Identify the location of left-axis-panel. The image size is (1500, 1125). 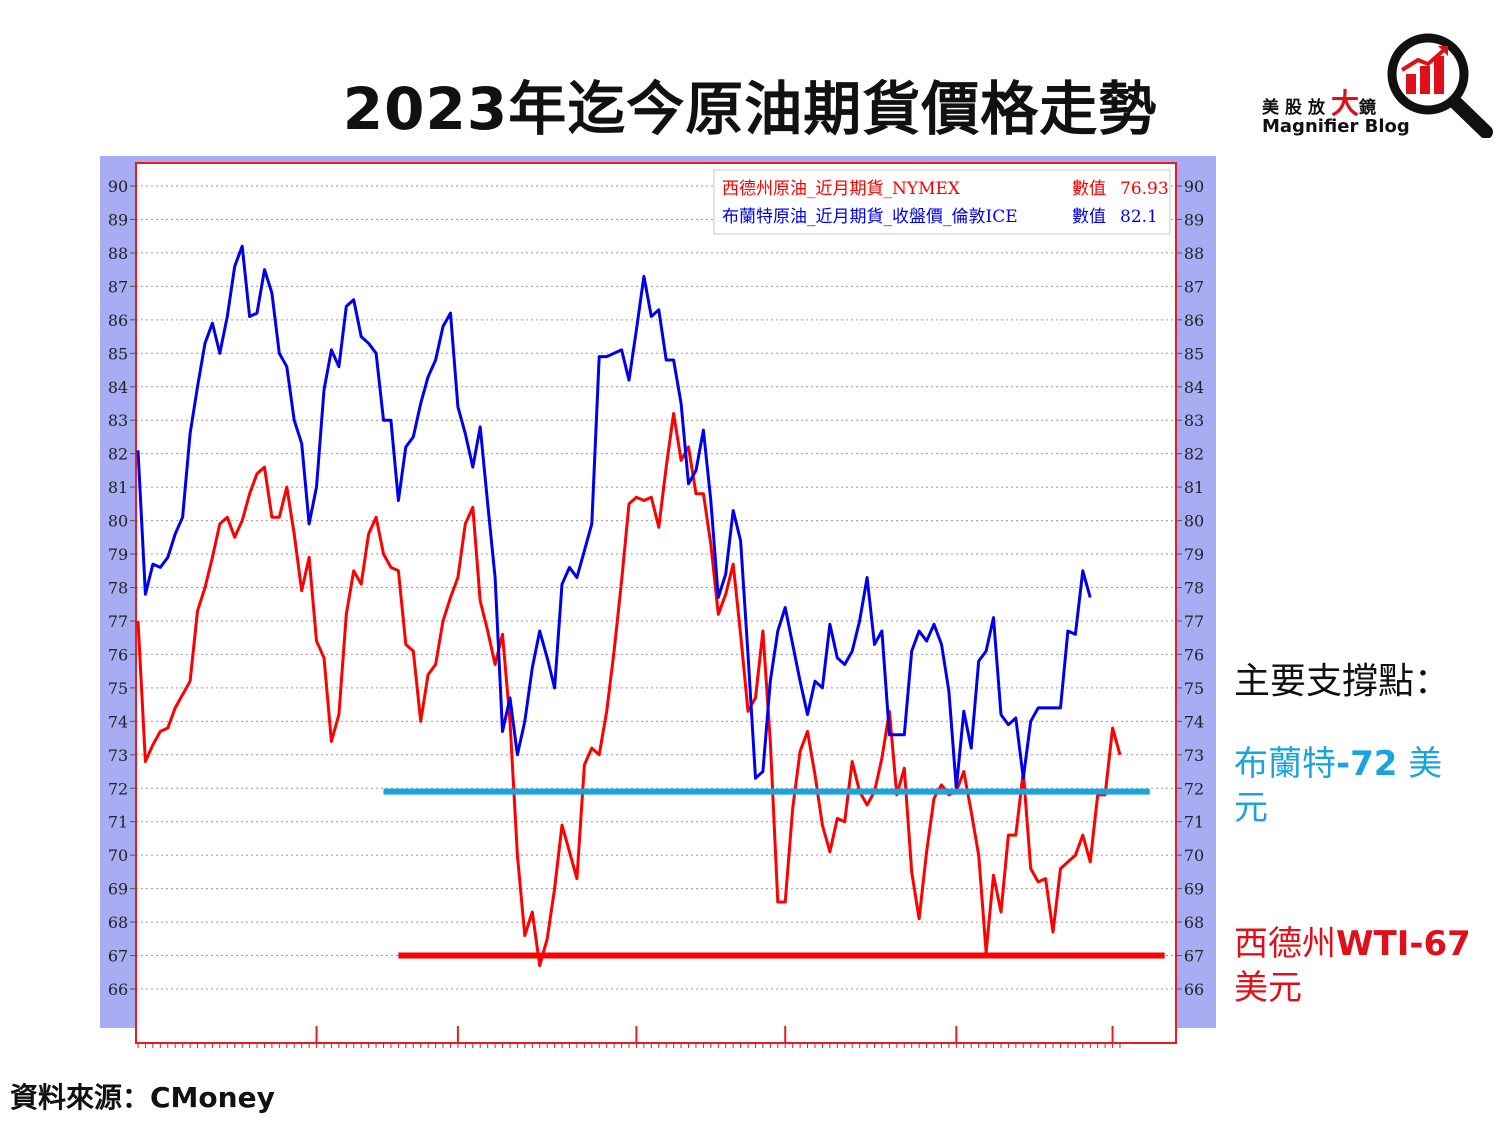
(118, 602).